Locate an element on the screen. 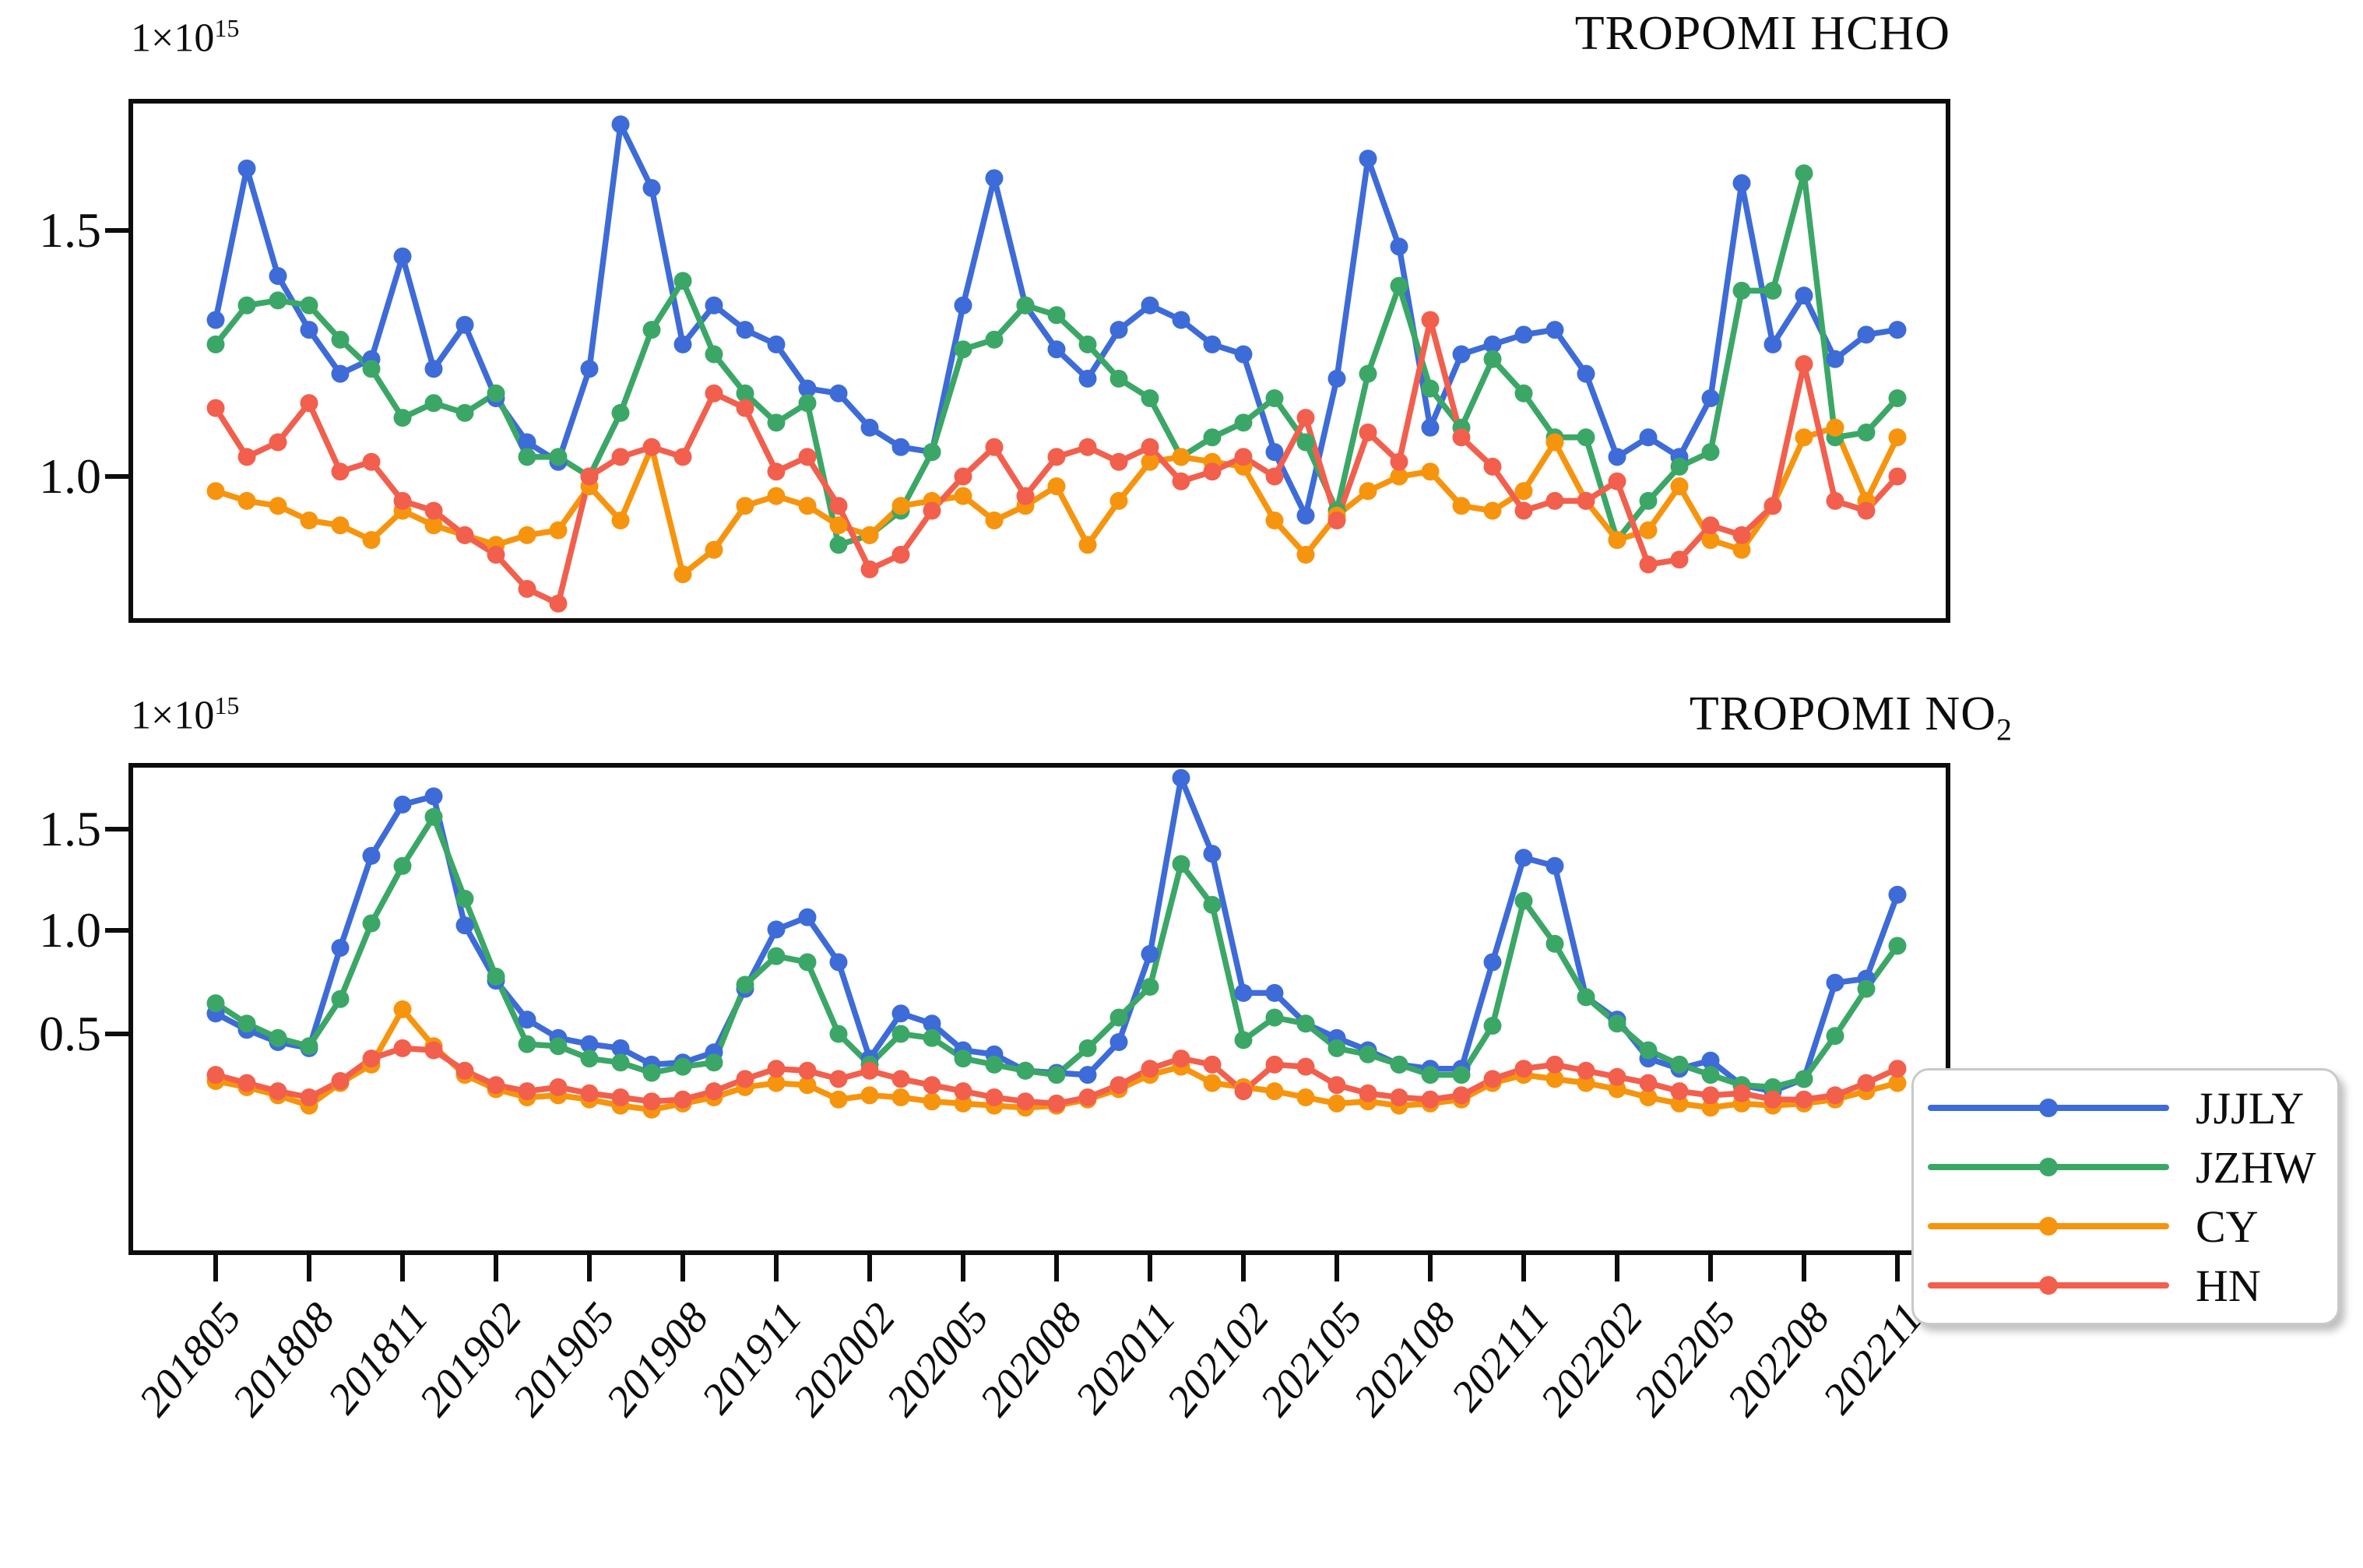  hcho-offset-exponent: 15 is located at coordinates (227, 28).